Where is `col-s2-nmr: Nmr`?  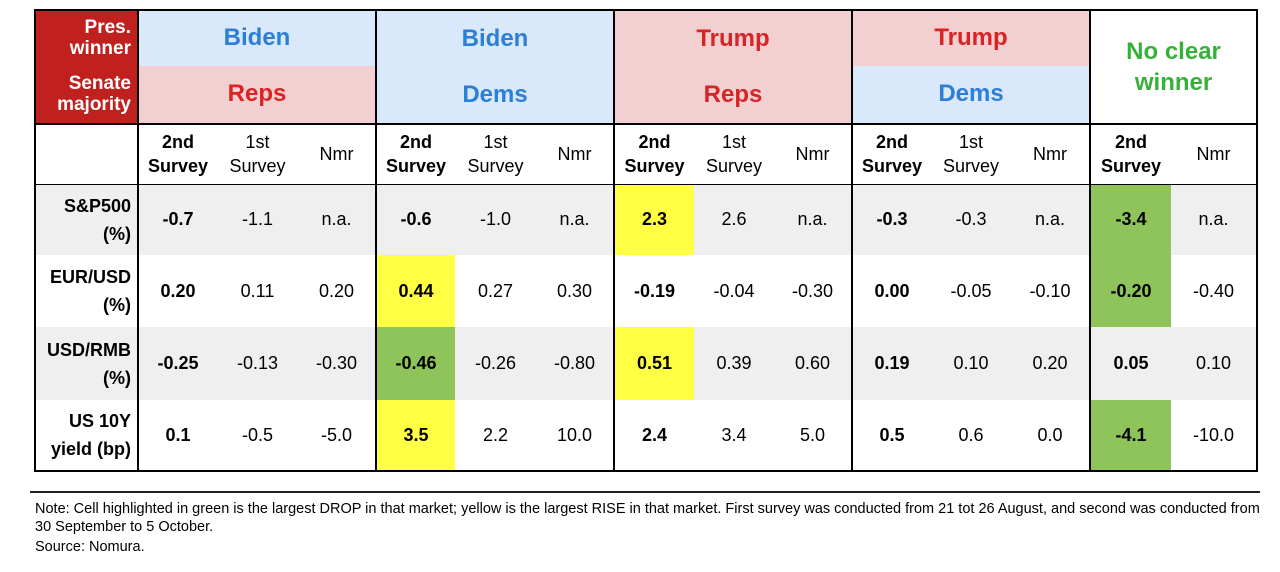
col-s2-nmr: Nmr is located at coordinates (574, 154).